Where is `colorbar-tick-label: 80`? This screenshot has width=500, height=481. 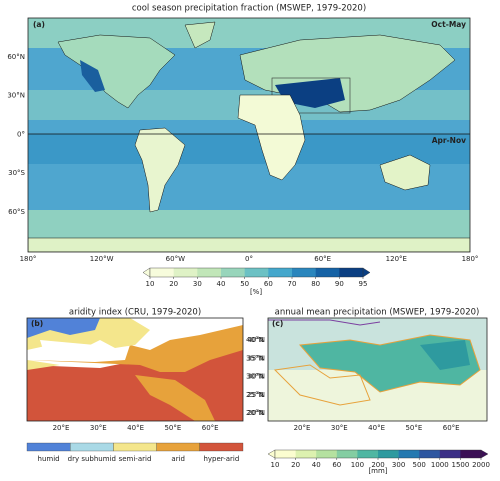 colorbar-tick-label: 80 is located at coordinates (315, 284).